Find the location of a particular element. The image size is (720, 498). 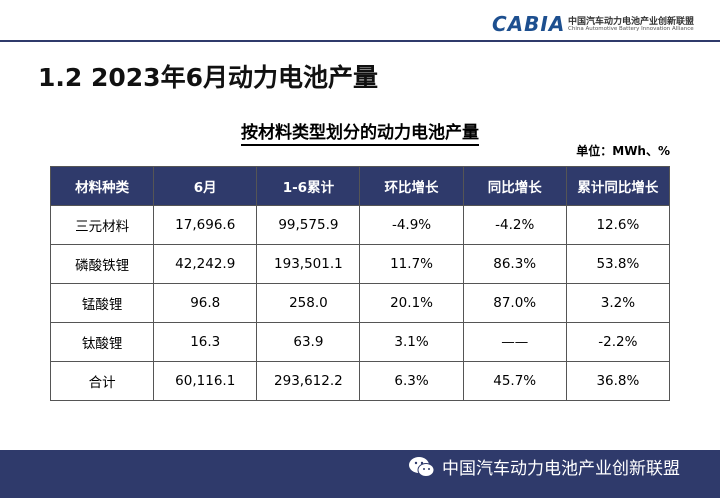

table-cell: 16.3 is located at coordinates (205, 342).